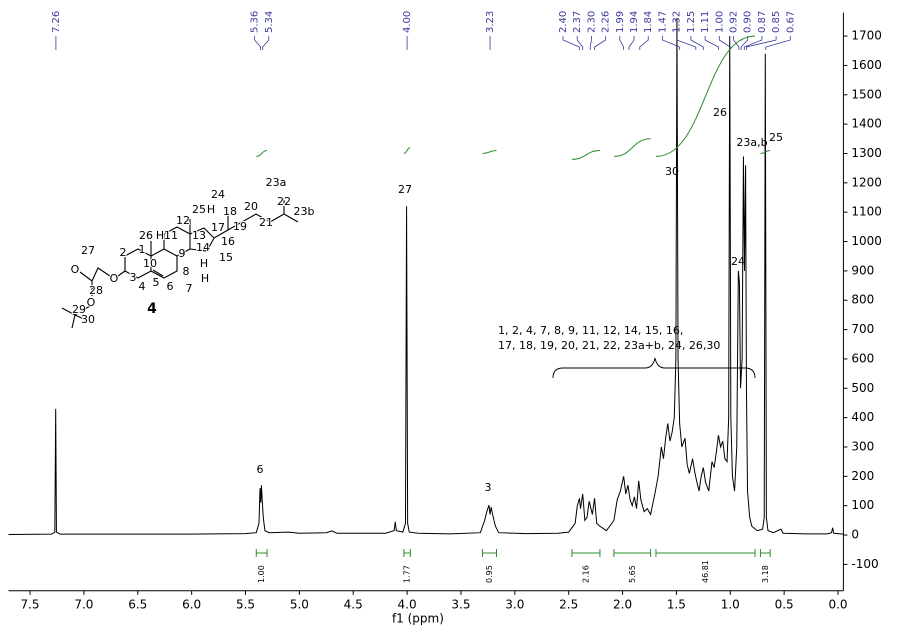 This screenshot has width=900, height=637. Describe the element at coordinates (862, 505) in the screenshot. I see `y-tick-label: 100` at that location.